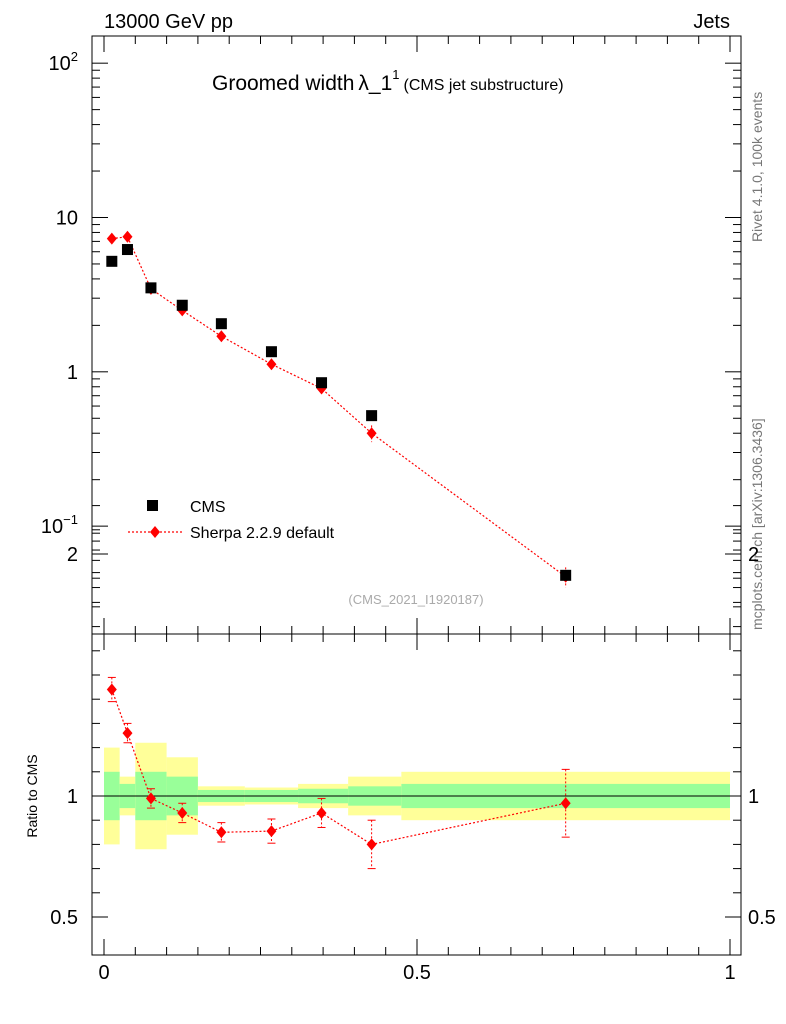 Image resolution: width=786 pixels, height=1024 pixels. Describe the element at coordinates (375, 83) in the screenshot. I see `title-lambda: λ_1` at that location.